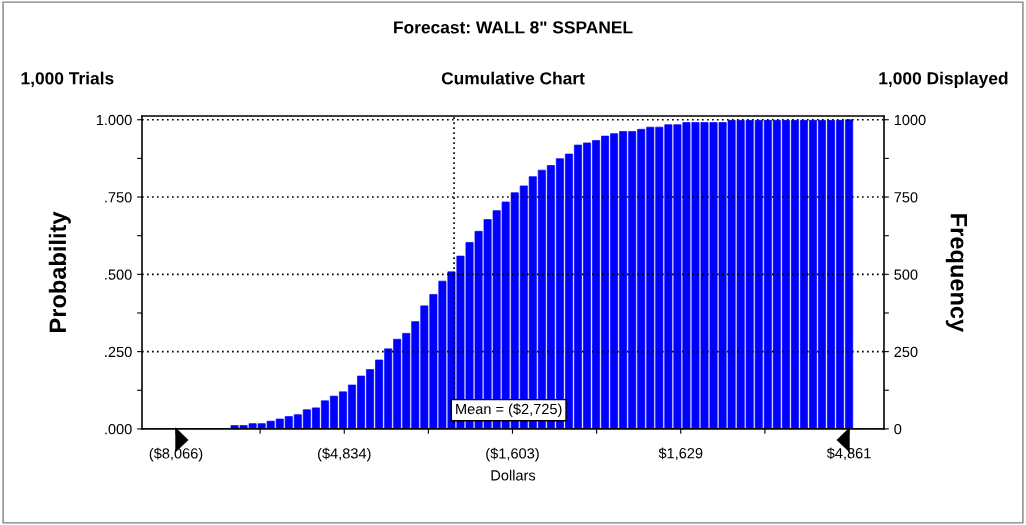  What do you see at coordinates (114, 120) in the screenshot?
I see `y-tick-label: 1.000` at bounding box center [114, 120].